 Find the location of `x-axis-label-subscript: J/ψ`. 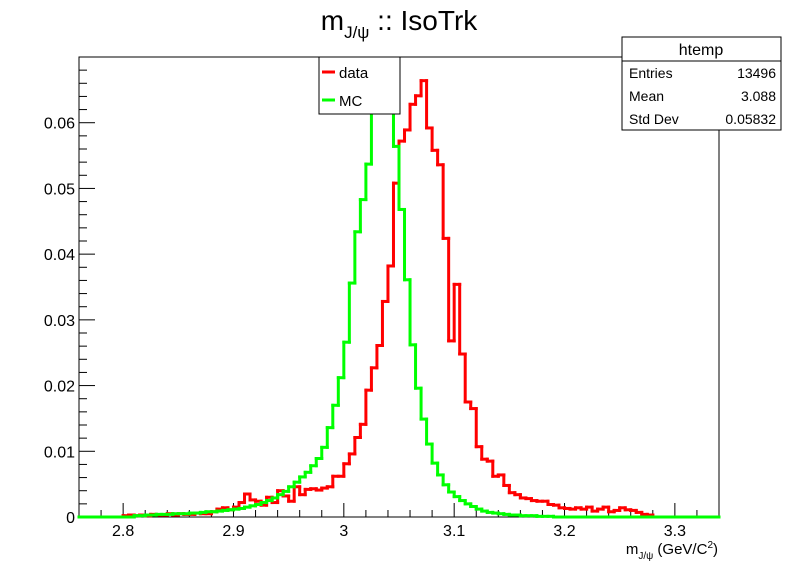

x-axis-label-subscript: J/ψ is located at coordinates (645, 556).